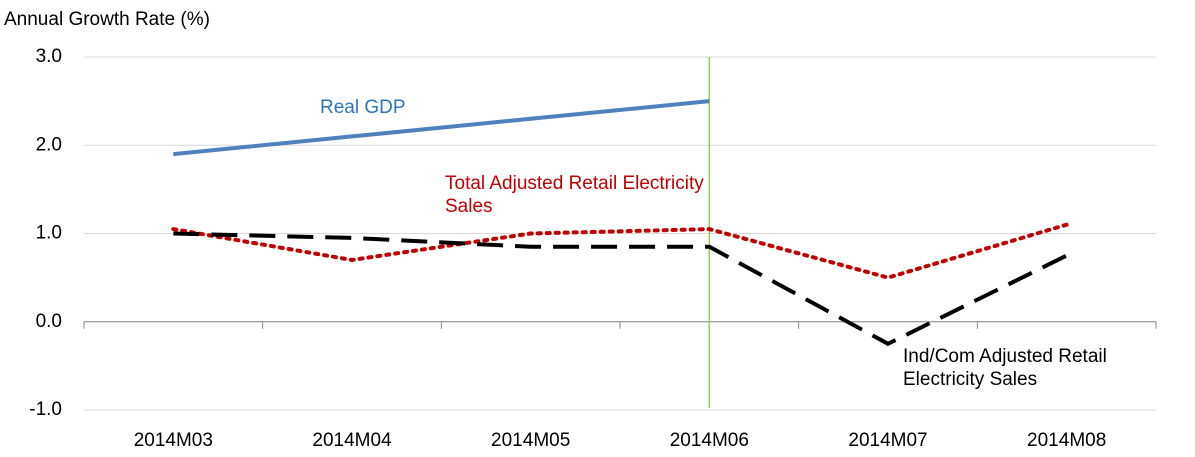 The image size is (1195, 457). I want to click on y-tick-label: -1.0, so click(45, 409).